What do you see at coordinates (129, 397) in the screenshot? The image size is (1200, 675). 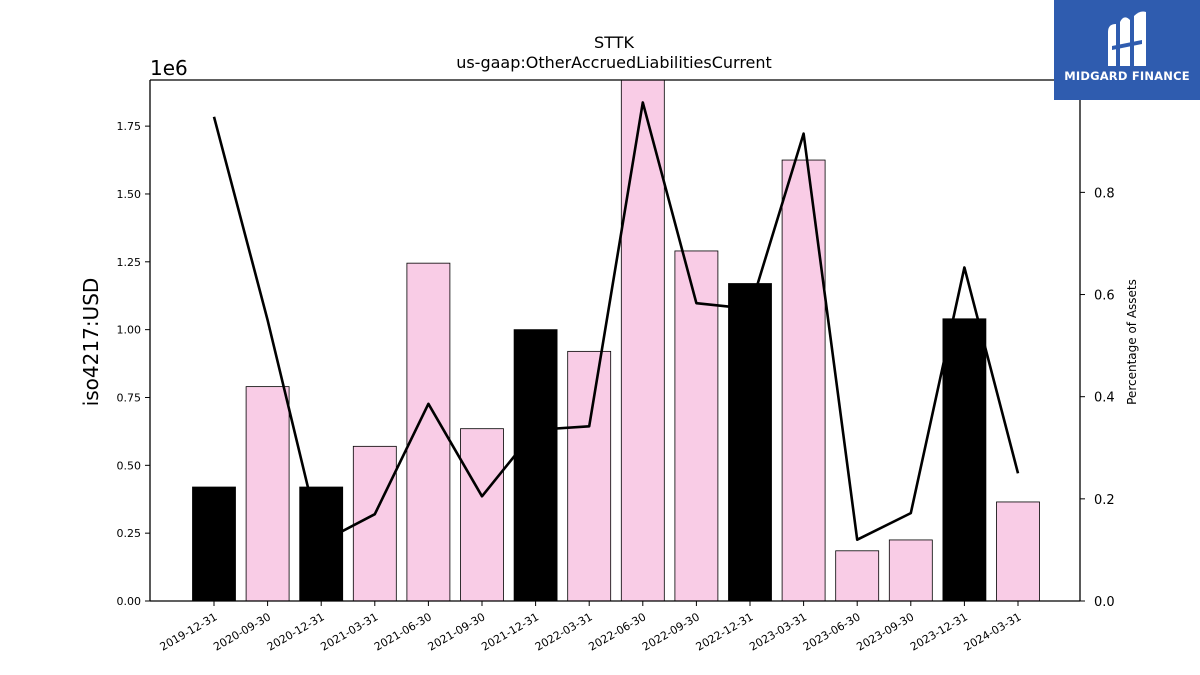 I see `y-tick-label: 0.75` at bounding box center [129, 397].